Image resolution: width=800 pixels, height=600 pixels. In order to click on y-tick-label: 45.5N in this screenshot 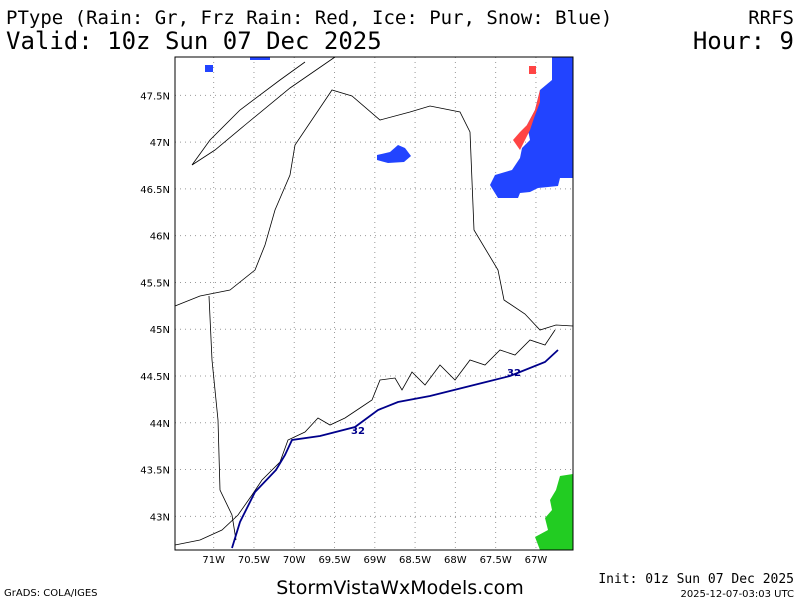, I will do `click(155, 283)`.